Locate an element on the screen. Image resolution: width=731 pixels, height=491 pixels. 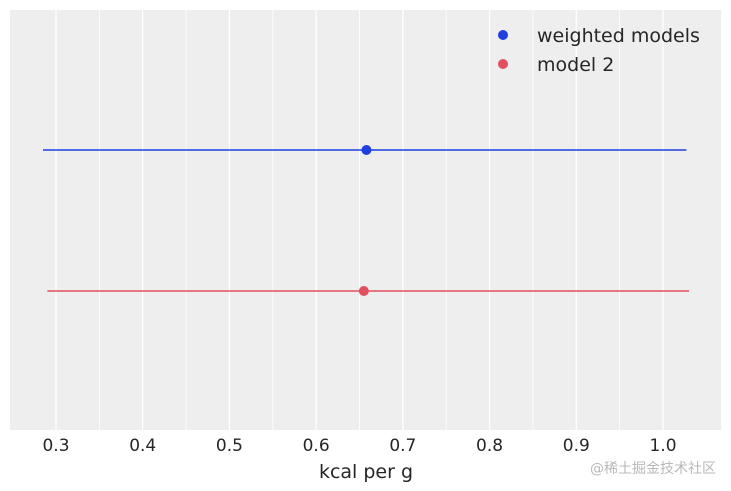
legend-label: model 2 is located at coordinates (575, 65).